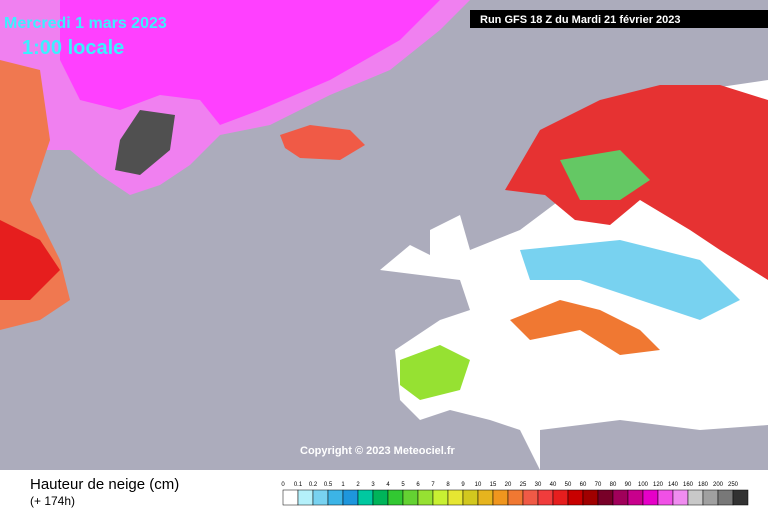 The width and height of the screenshot is (768, 512). Describe the element at coordinates (322, 142) in the screenshot. I see `iceland` at that location.